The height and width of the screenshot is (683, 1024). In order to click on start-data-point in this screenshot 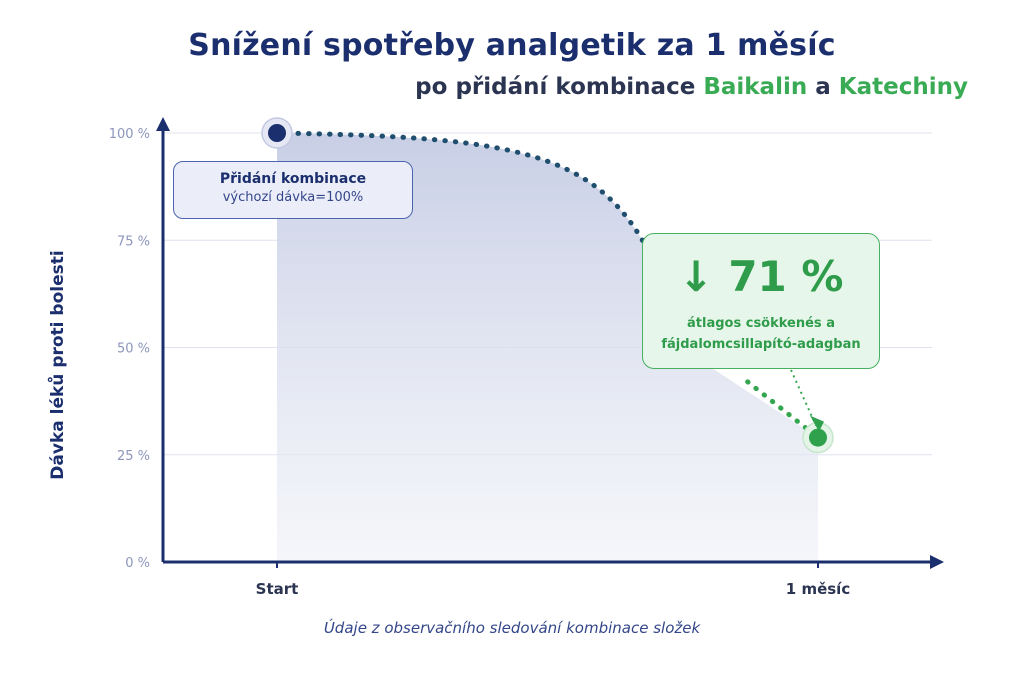, I will do `click(277, 133)`.